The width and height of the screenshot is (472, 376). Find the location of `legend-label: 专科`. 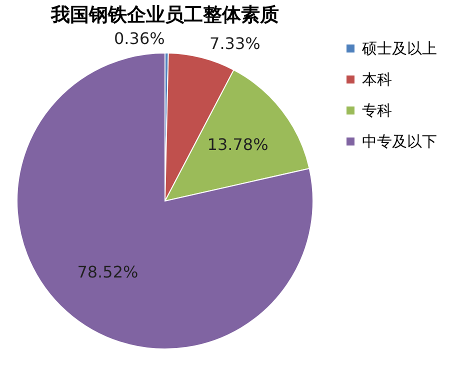

legend-label: 专科 is located at coordinates (377, 111).